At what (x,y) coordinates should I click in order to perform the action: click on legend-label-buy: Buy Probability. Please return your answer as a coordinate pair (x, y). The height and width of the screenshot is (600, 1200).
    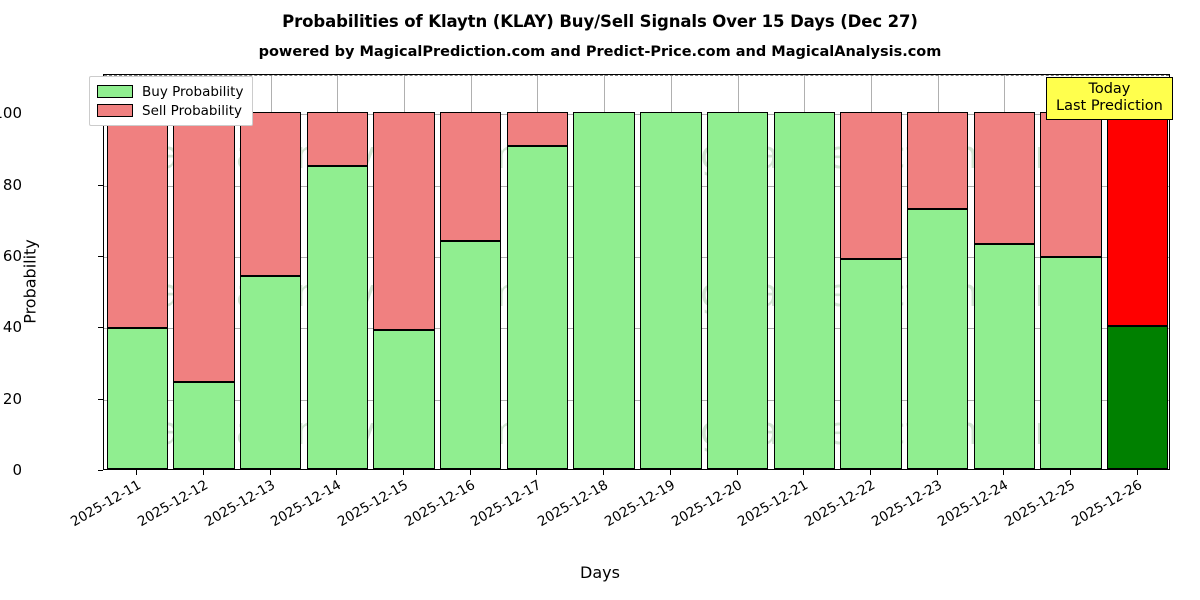
    Looking at the image, I should click on (193, 91).